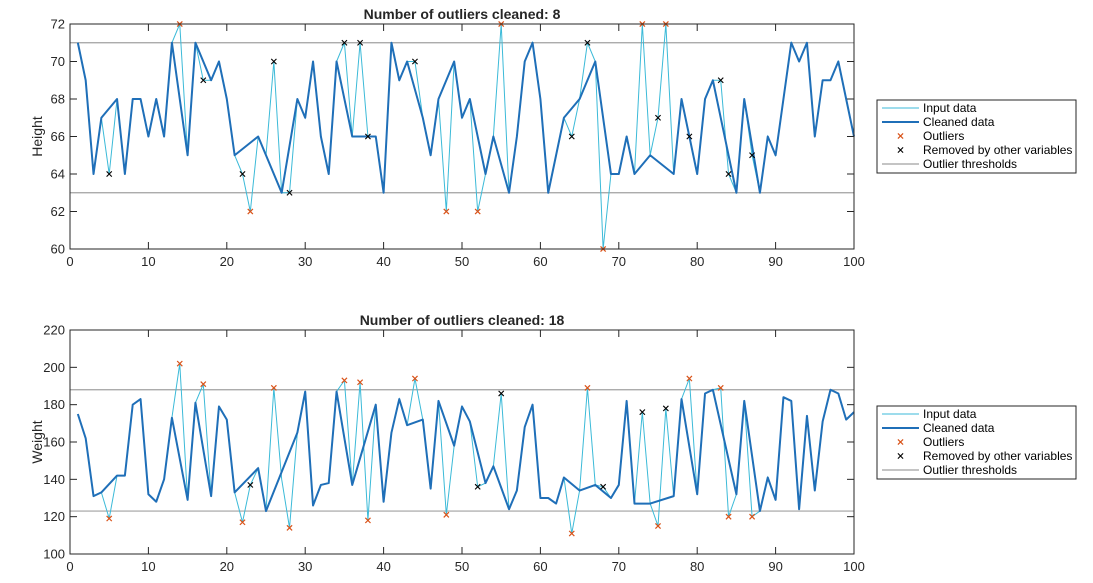  Describe the element at coordinates (54, 330) in the screenshot. I see `y-tick-label: 220` at that location.